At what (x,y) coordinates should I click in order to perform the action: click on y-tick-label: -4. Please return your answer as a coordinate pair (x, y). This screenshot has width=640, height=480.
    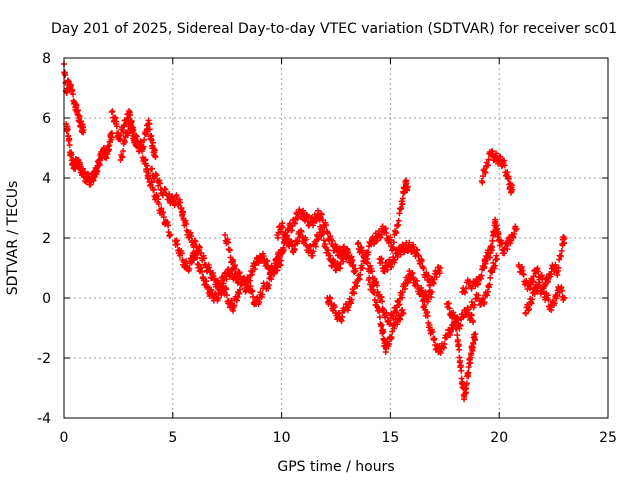
    Looking at the image, I should click on (44, 419).